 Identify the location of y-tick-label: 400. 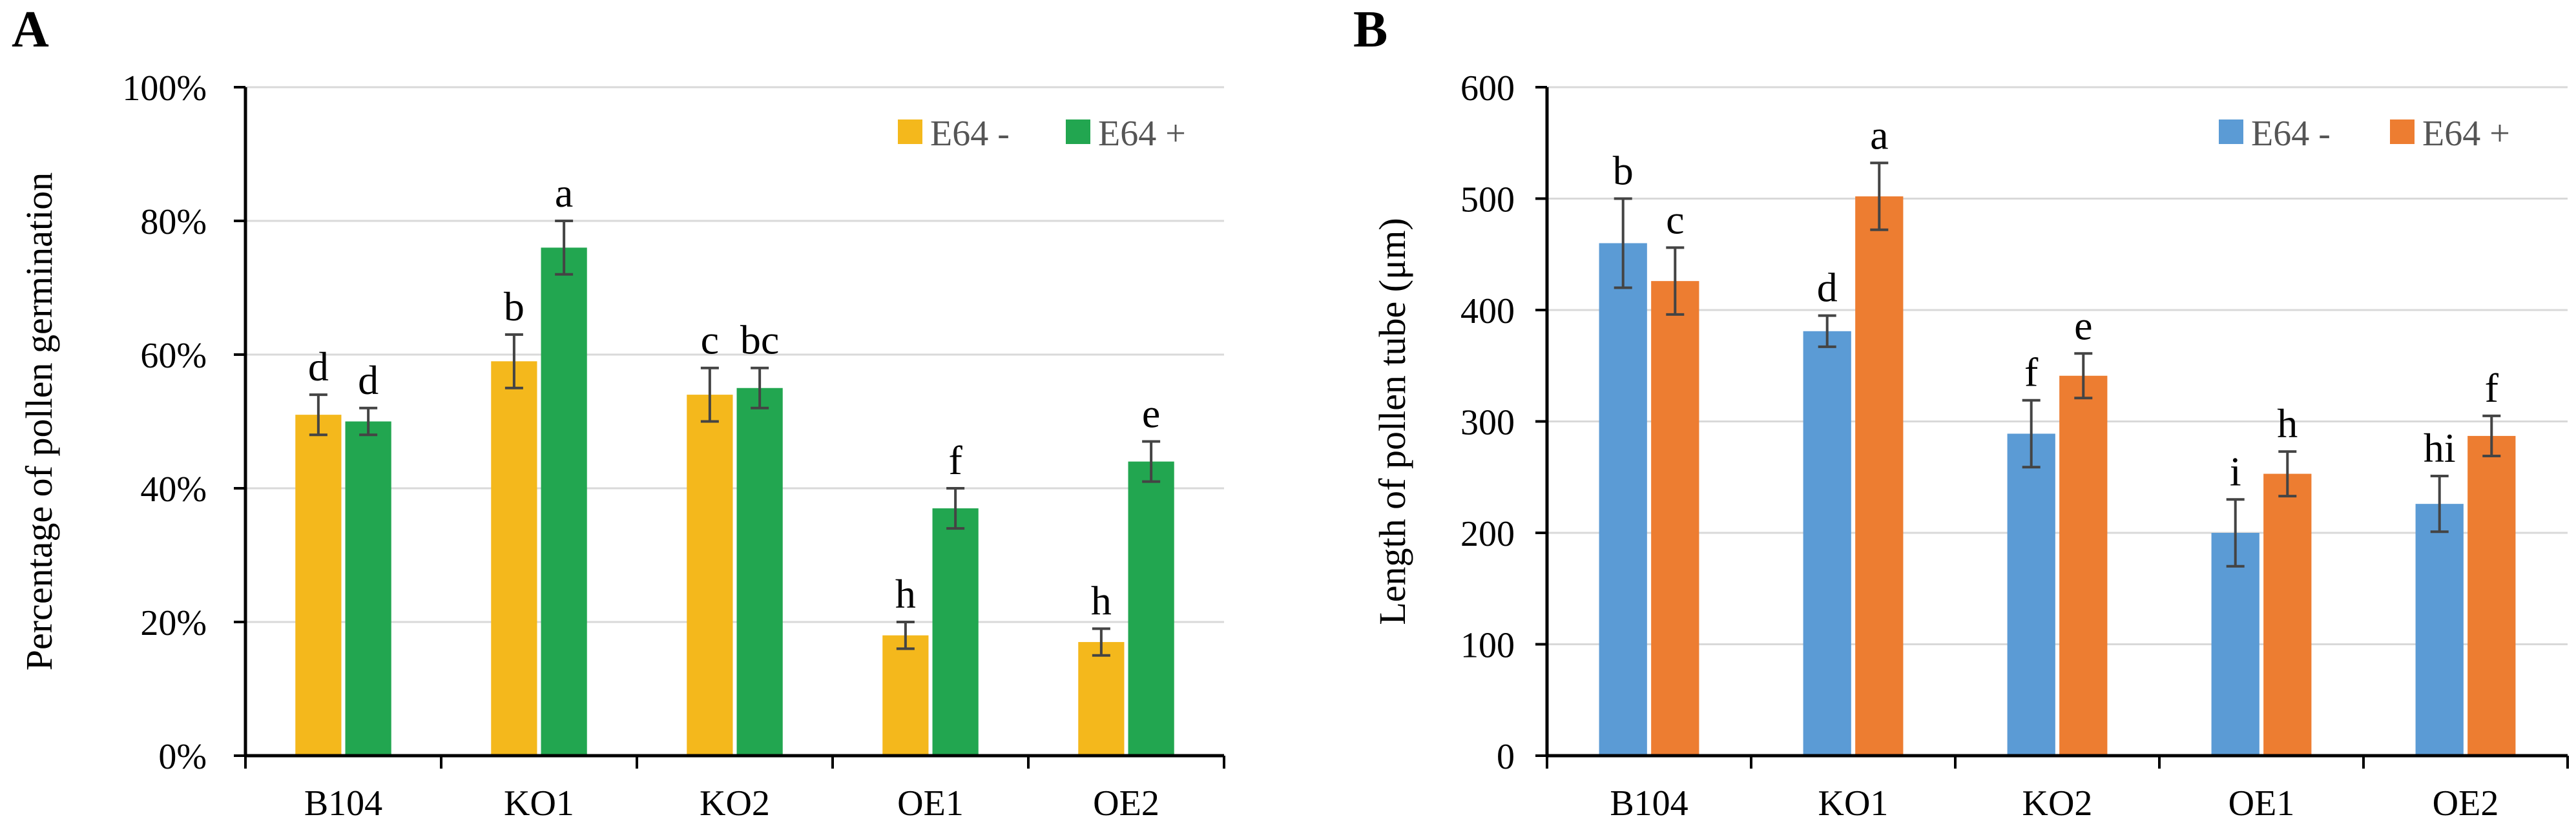
(1487, 311).